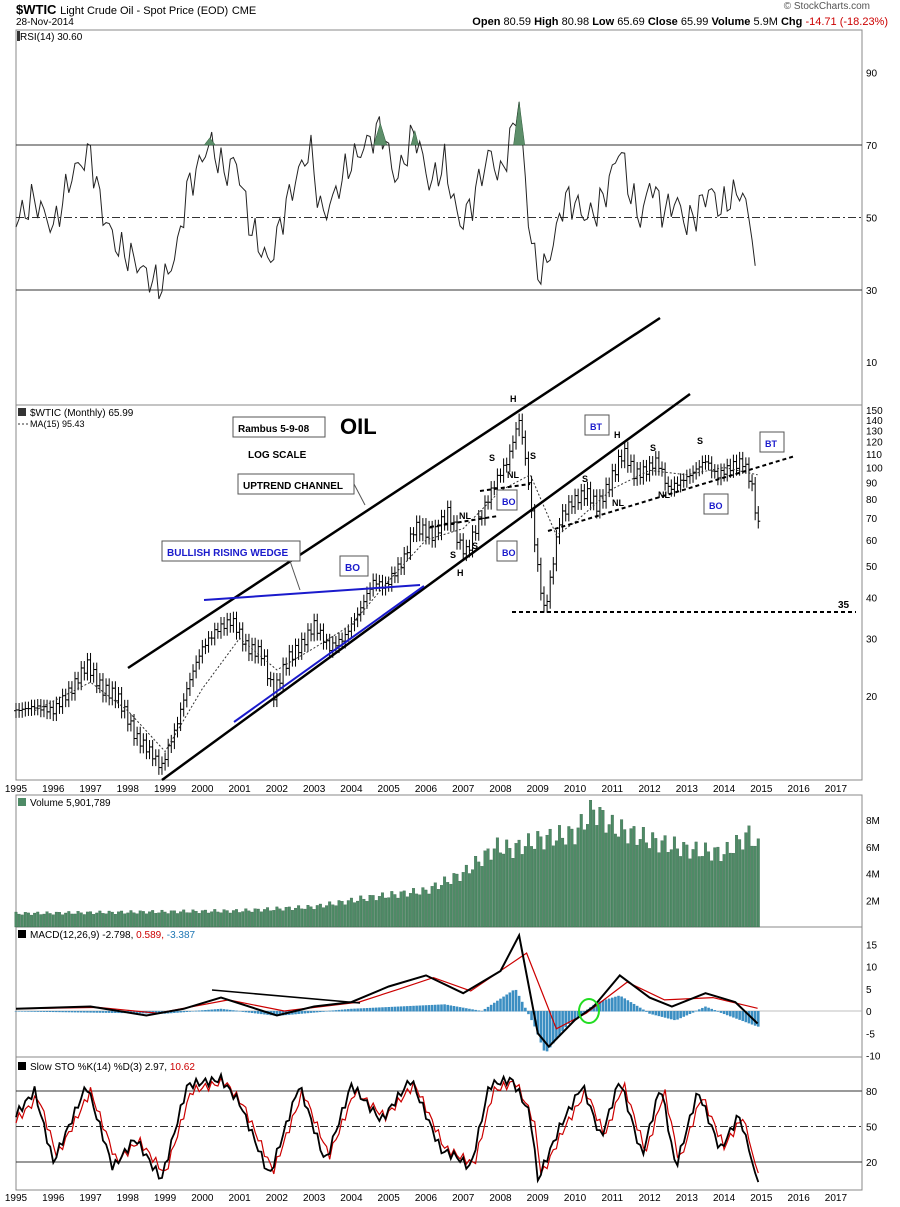 This screenshot has width=900, height=1207. Describe the element at coordinates (716, 504) in the screenshot. I see `bo-callout-2014-box` at that location.